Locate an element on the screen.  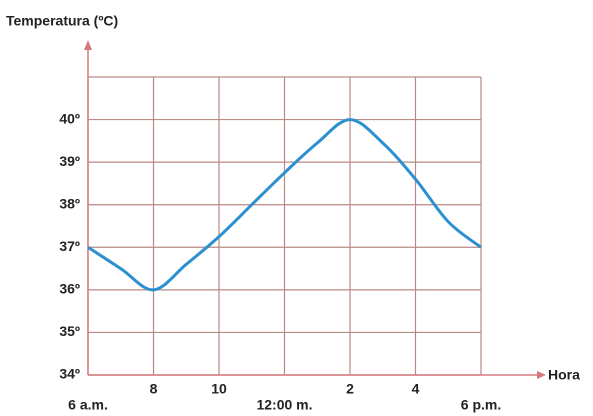
x-tick-label: 6 p.m. is located at coordinates (481, 405).